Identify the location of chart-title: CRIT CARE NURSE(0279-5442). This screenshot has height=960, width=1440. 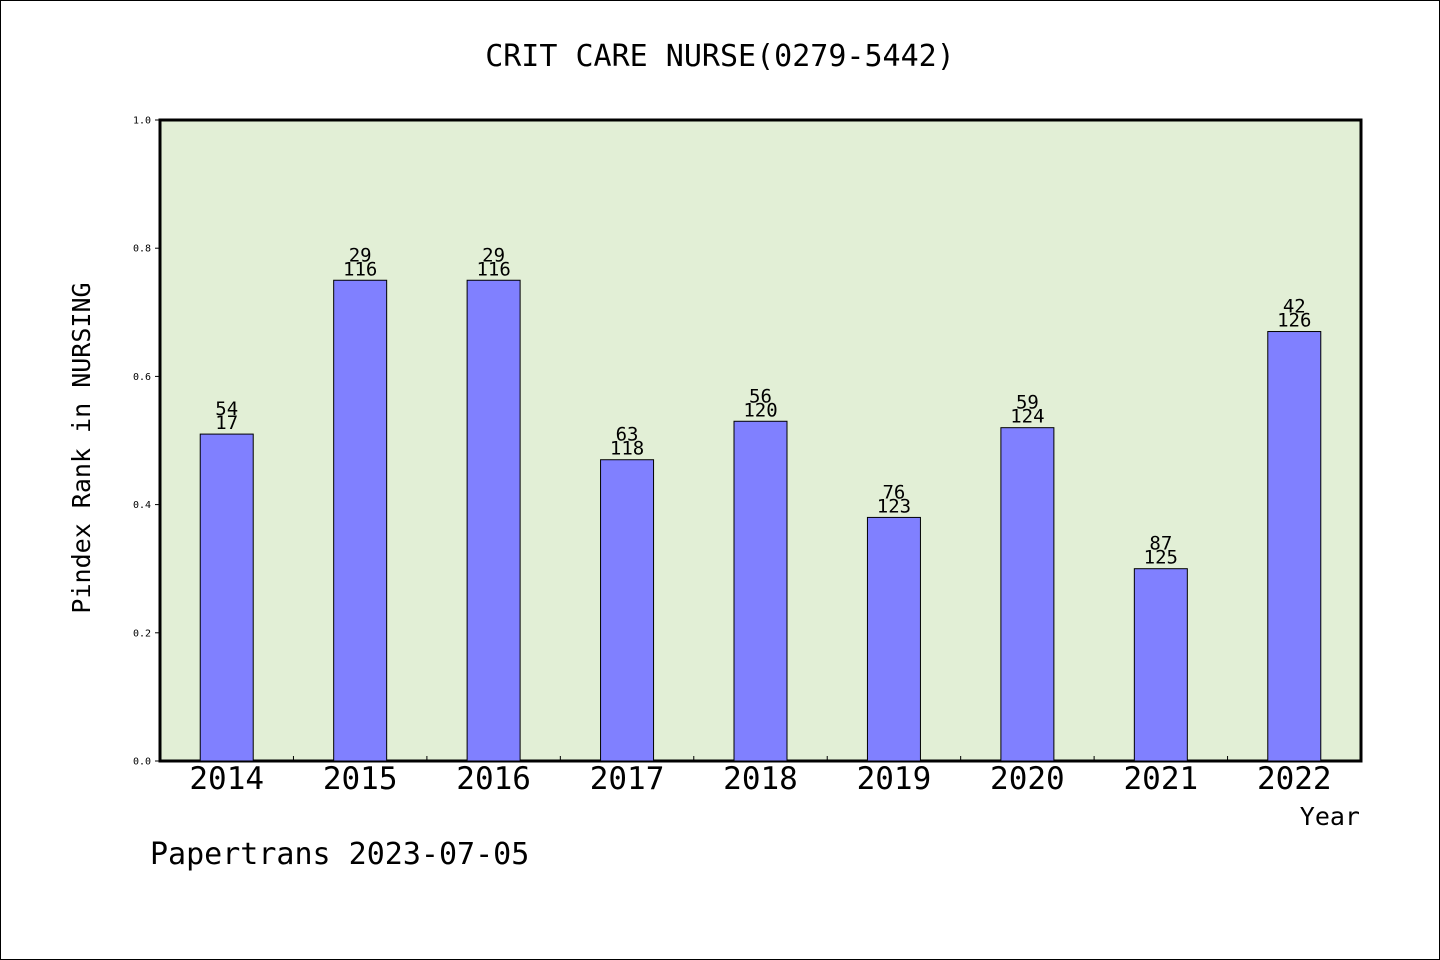
(720, 56).